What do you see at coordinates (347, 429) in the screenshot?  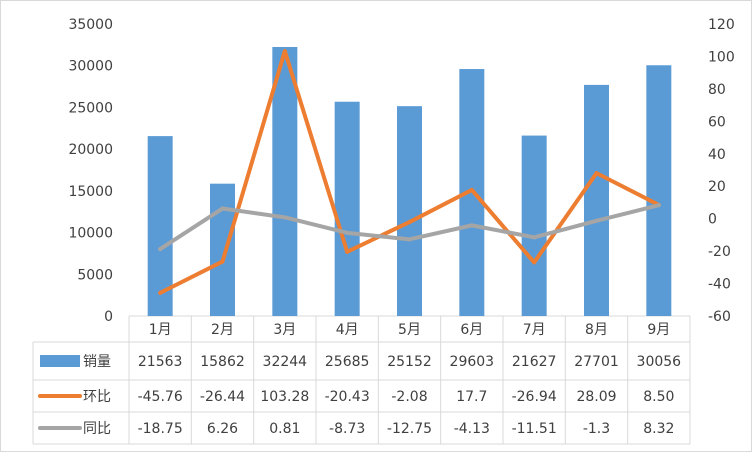 I see `table-cell-value: -8.73` at bounding box center [347, 429].